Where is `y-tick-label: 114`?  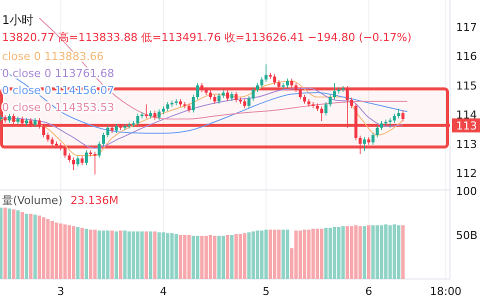 y-tick-label: 114 is located at coordinates (466, 115).